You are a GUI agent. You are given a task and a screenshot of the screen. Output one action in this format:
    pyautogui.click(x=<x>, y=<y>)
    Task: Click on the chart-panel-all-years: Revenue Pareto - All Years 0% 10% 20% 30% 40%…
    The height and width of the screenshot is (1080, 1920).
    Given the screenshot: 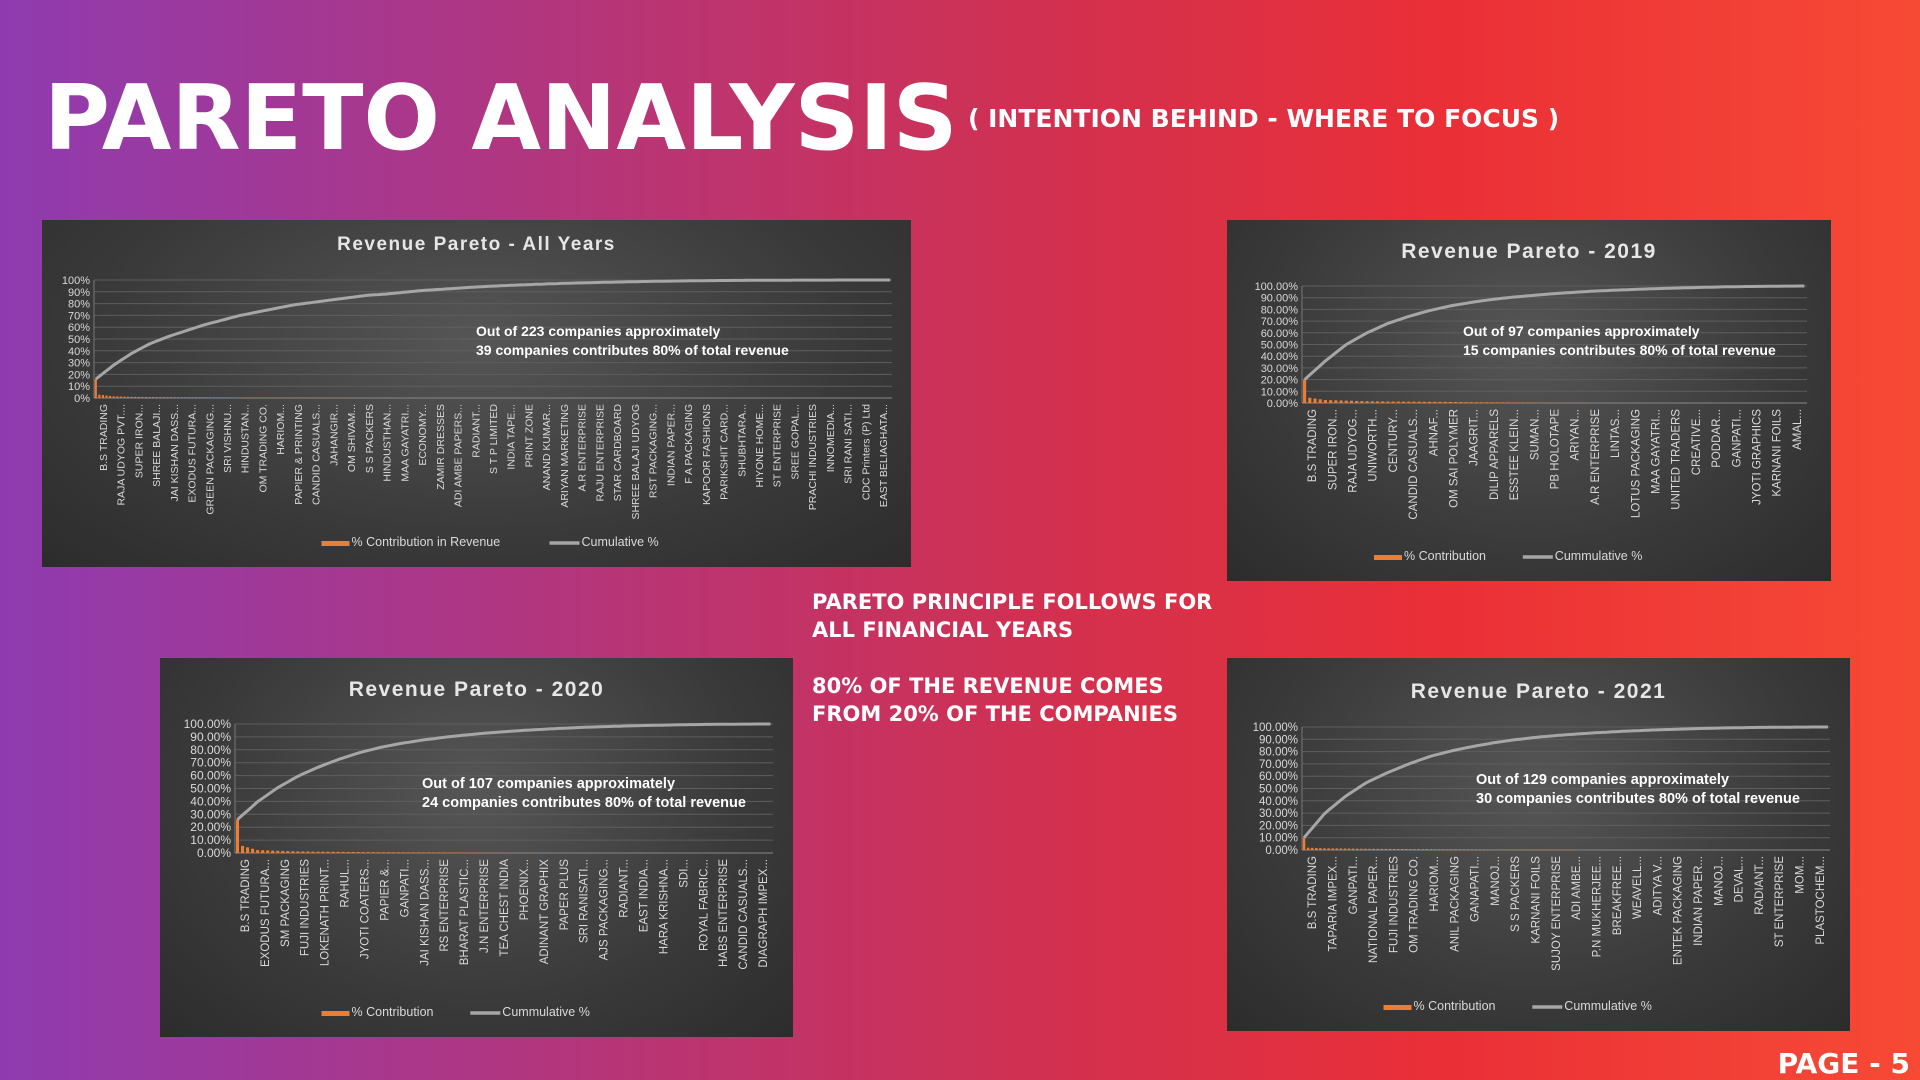 What is the action you would take?
    pyautogui.click(x=476, y=393)
    